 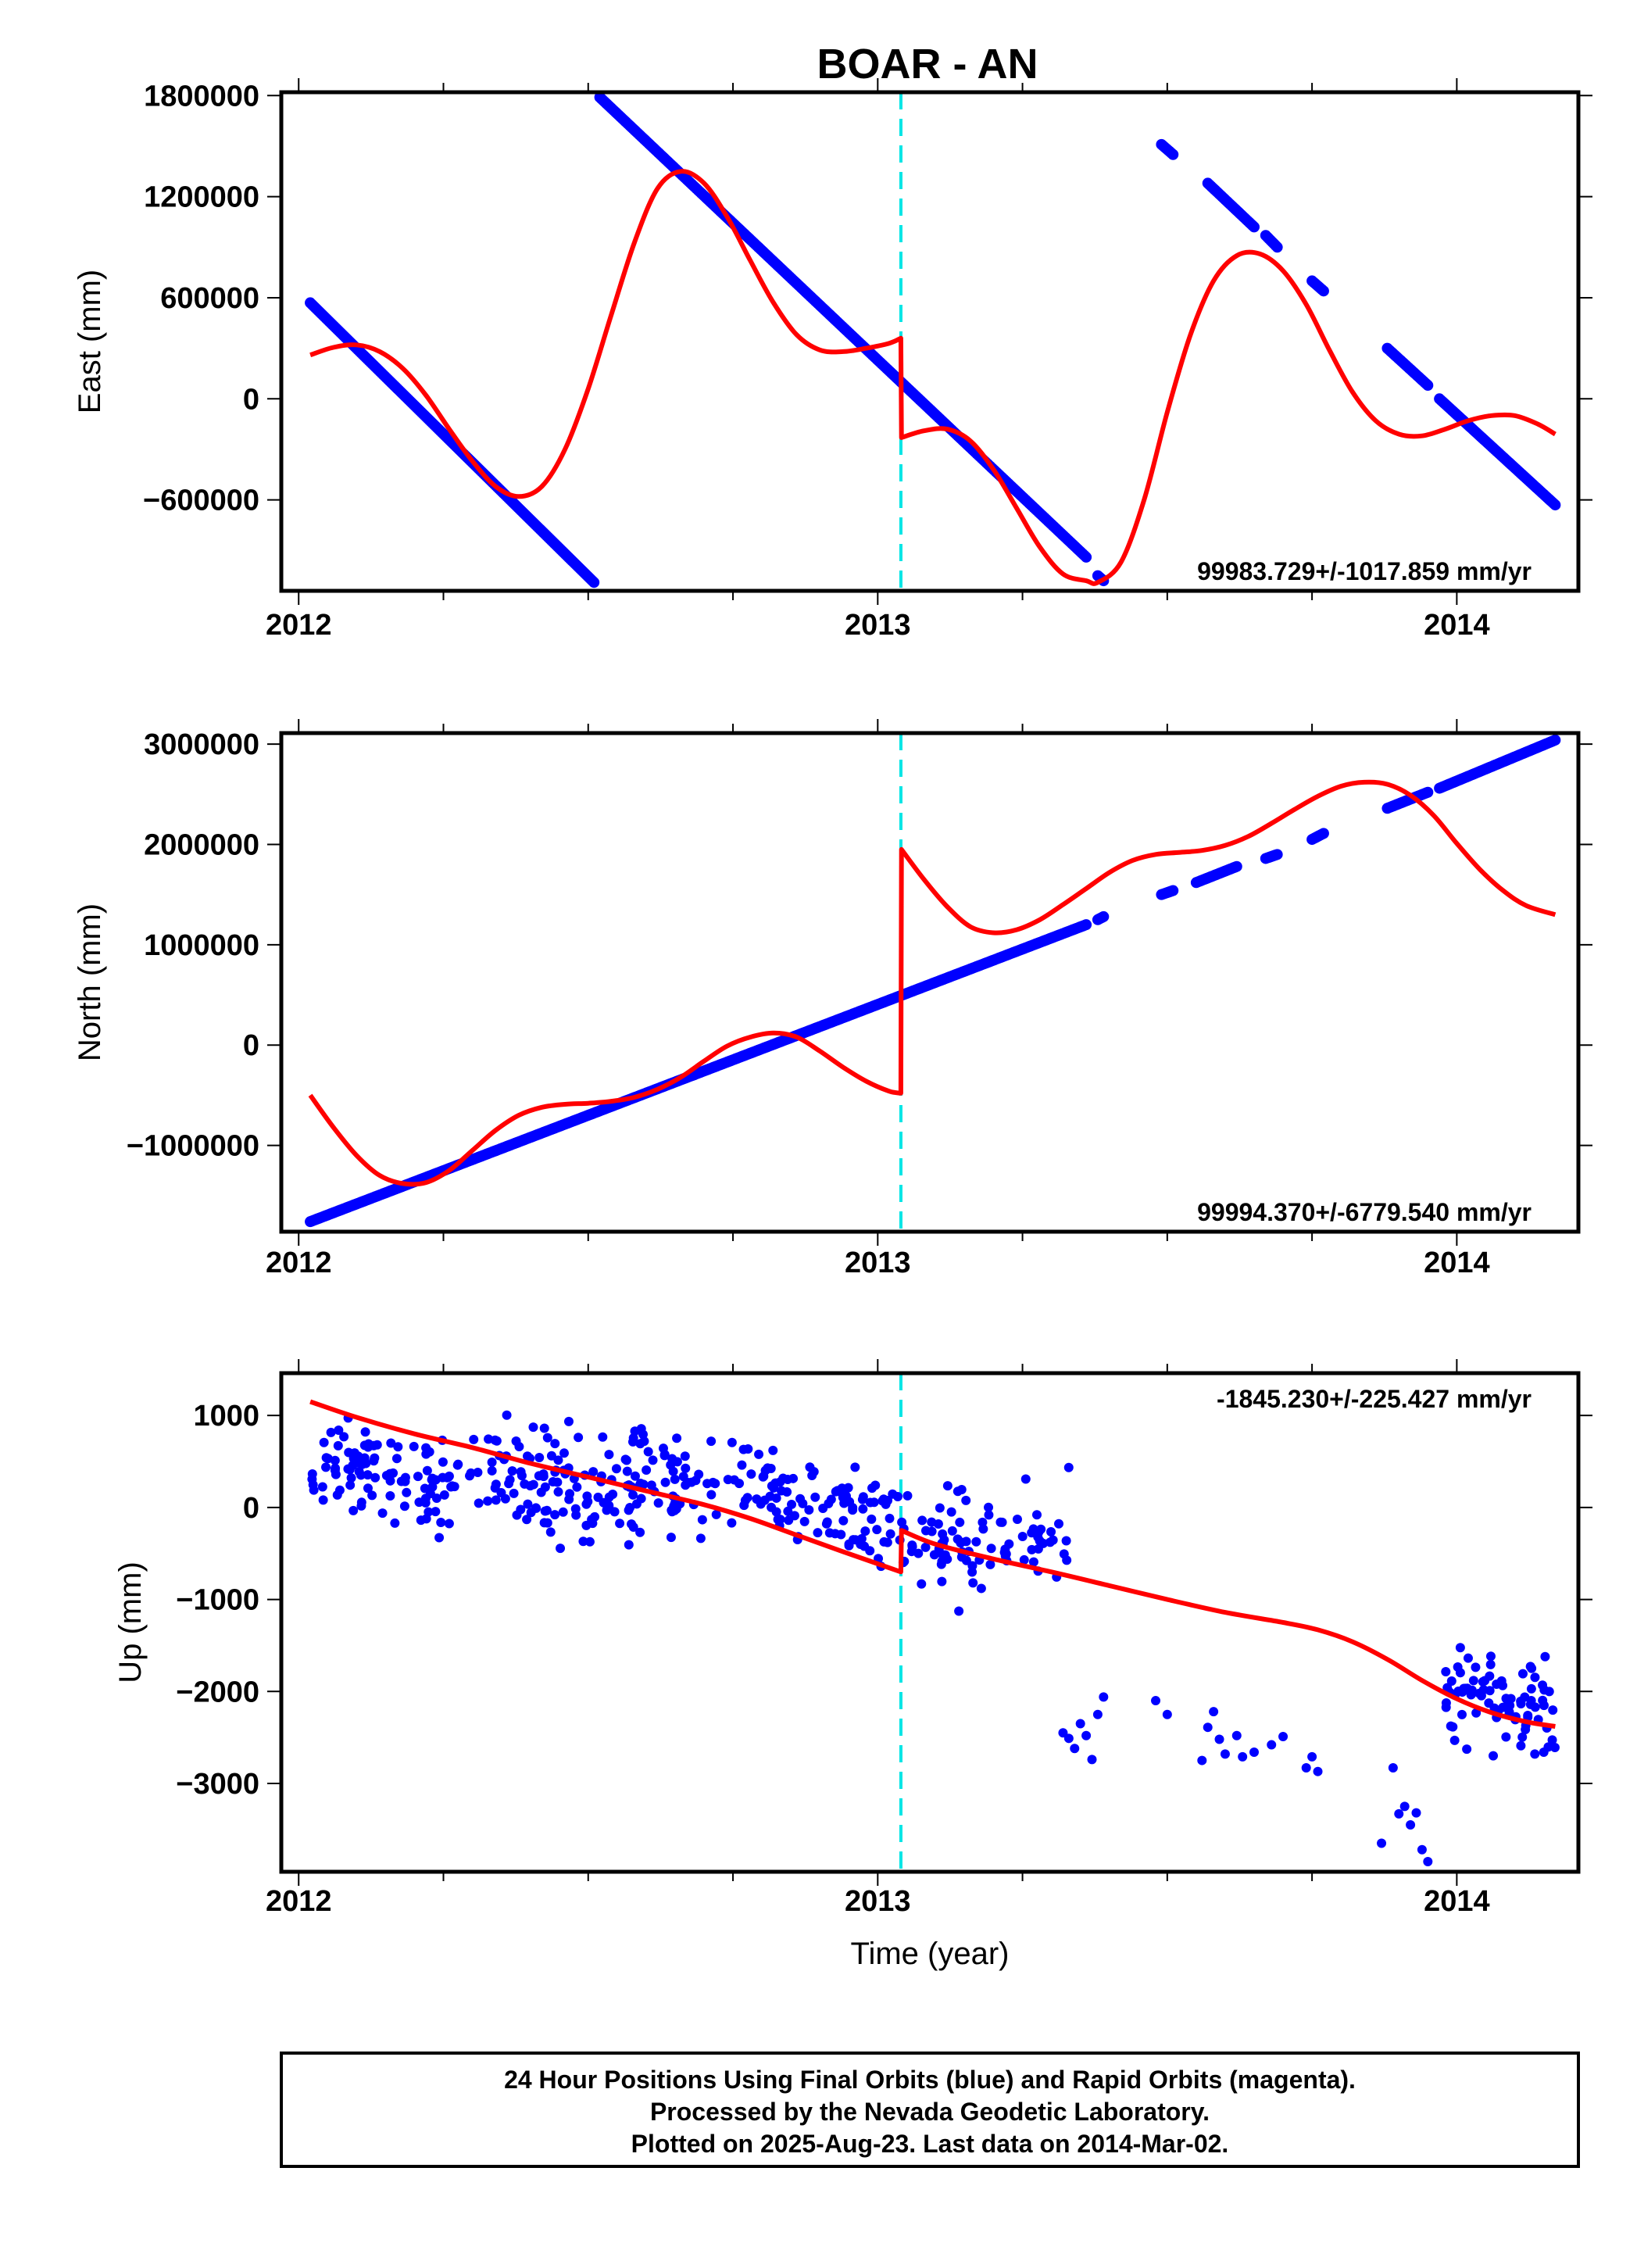 I want to click on y-tick-label: −1000000, so click(x=193, y=1146).